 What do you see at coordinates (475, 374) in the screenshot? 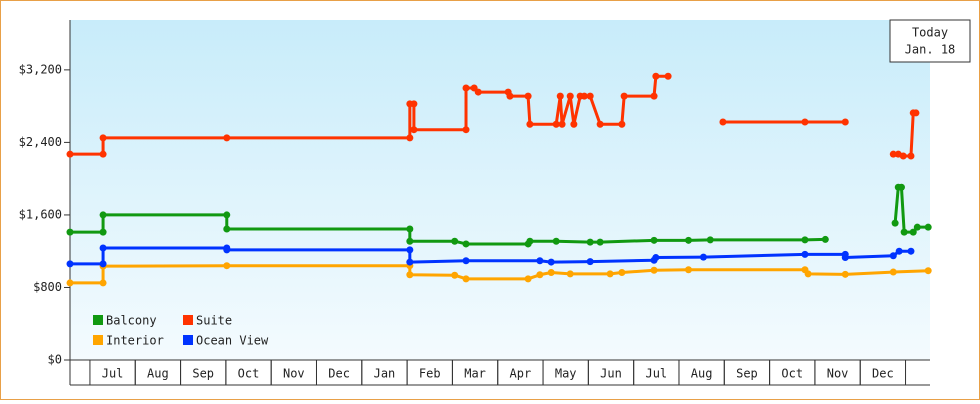
I see `x-tick-label: Mar` at bounding box center [475, 374].